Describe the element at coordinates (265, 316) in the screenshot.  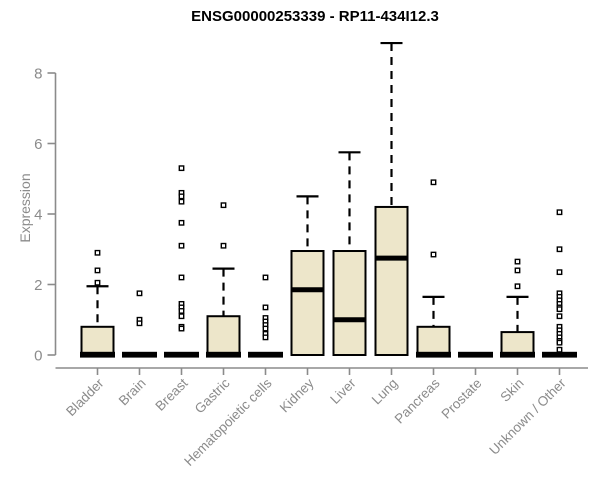
I see `boxplot-hematopoietic-cells` at that location.